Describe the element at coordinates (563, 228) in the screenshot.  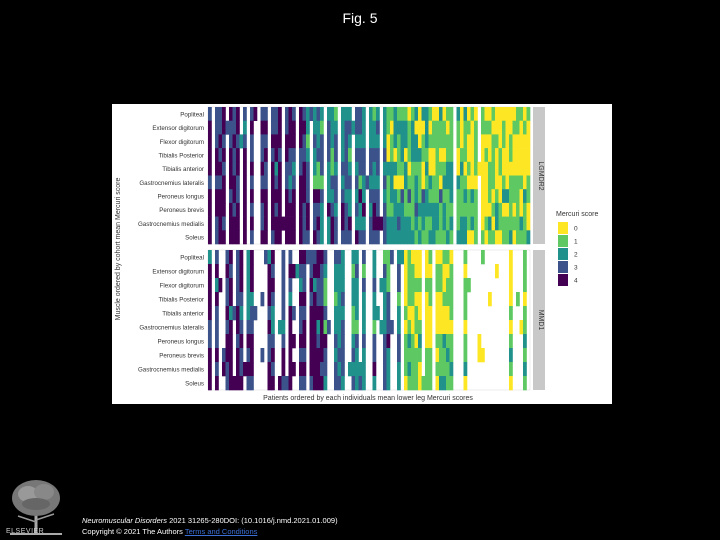
I see `legend-swatch` at that location.